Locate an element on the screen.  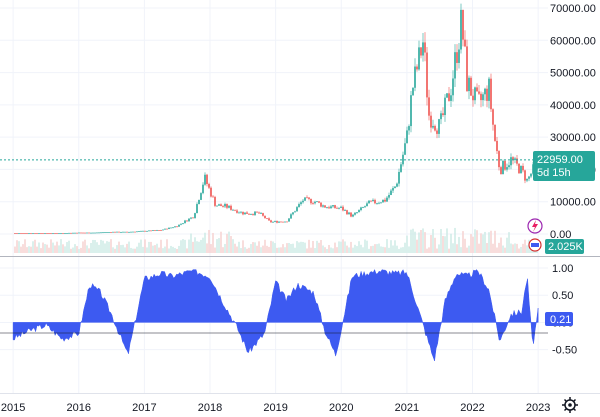
time-tick-label: 2018 is located at coordinates (210, 408).